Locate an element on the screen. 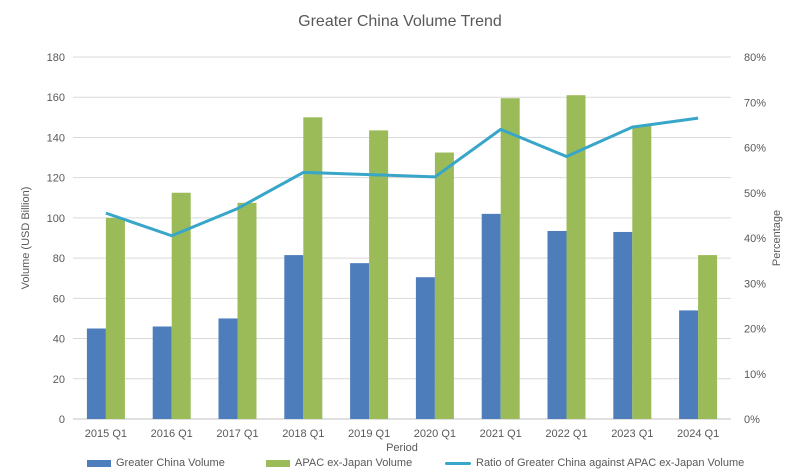 Image resolution: width=800 pixels, height=474 pixels. bar-greater-china-2015-Q1 is located at coordinates (96, 373).